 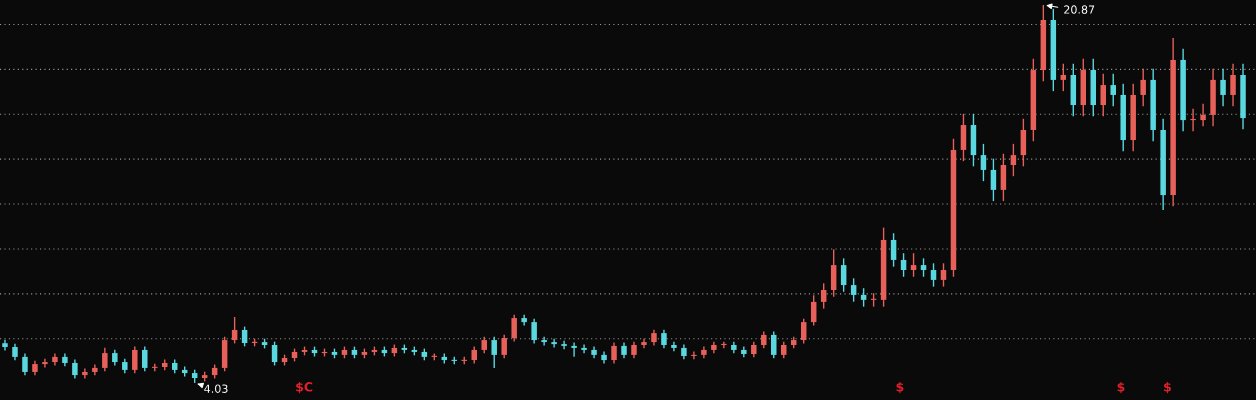 I want to click on annotation: 4.03, so click(x=216, y=388).